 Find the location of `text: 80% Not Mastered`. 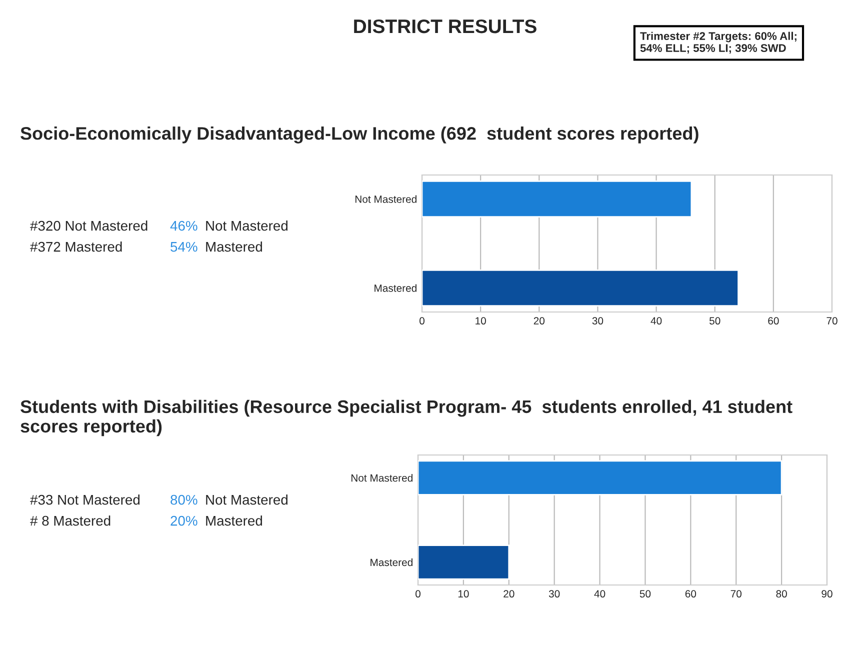

text: 80% Not Mastered is located at coordinates (229, 499).